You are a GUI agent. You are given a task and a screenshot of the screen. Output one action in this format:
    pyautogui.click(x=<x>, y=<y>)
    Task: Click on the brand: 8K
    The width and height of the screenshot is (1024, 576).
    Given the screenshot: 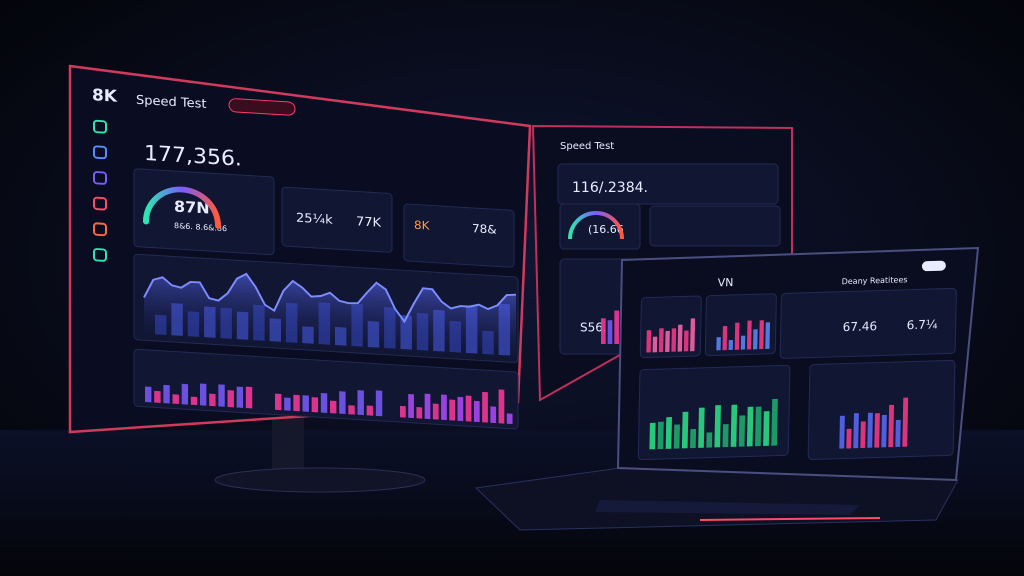 What is the action you would take?
    pyautogui.click(x=105, y=96)
    